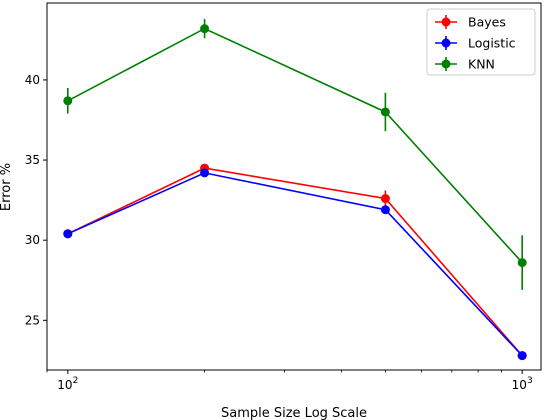 The width and height of the screenshot is (546, 420). I want to click on legend-marker-bayes, so click(446, 22).